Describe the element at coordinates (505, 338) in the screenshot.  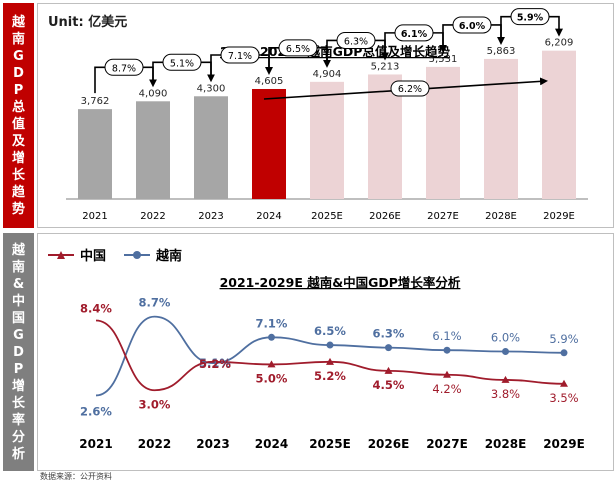
I see `data-label-vietnam: 6.0%` at that location.